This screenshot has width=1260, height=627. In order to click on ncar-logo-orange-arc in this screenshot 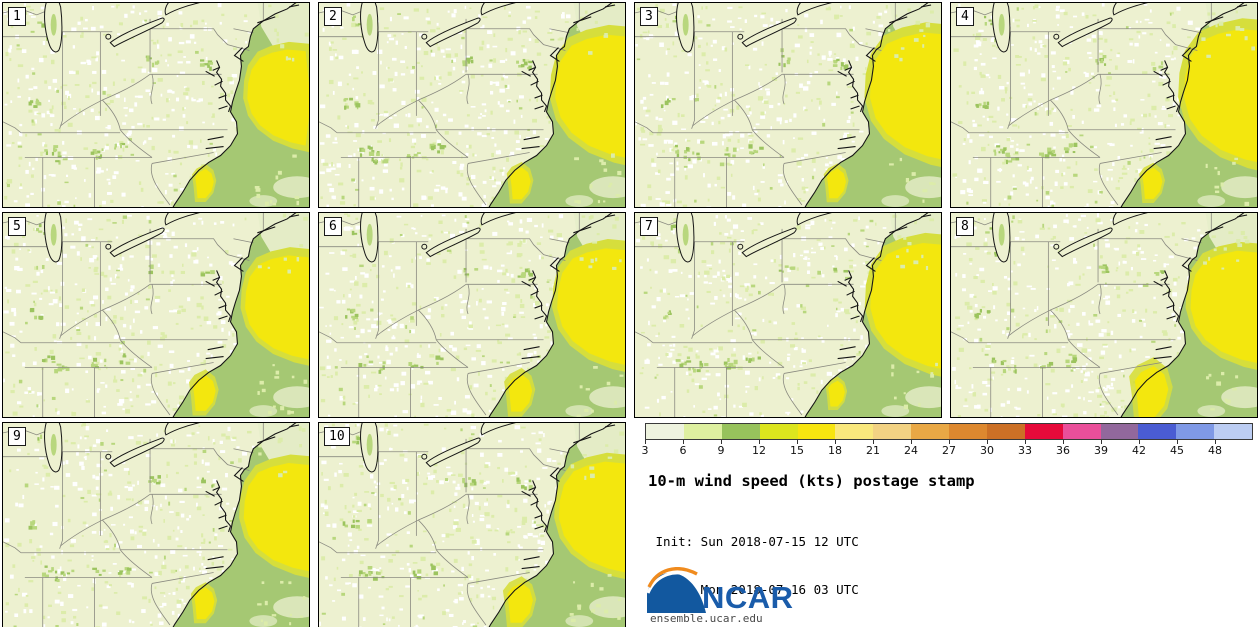, I will do `click(672, 577)`.